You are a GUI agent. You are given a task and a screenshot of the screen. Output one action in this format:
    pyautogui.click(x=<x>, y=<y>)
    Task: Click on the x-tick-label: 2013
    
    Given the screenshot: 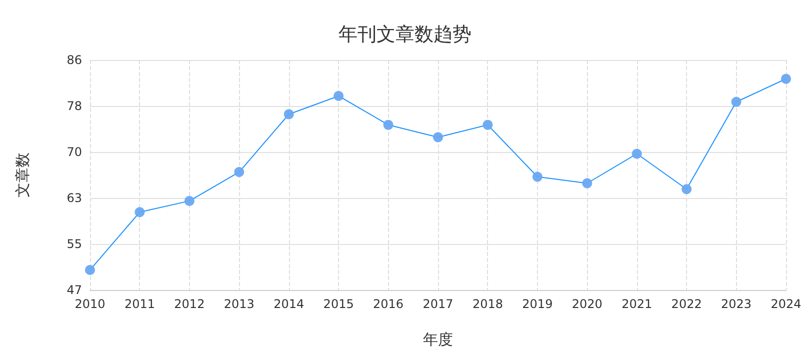 What is the action you would take?
    pyautogui.click(x=239, y=304)
    